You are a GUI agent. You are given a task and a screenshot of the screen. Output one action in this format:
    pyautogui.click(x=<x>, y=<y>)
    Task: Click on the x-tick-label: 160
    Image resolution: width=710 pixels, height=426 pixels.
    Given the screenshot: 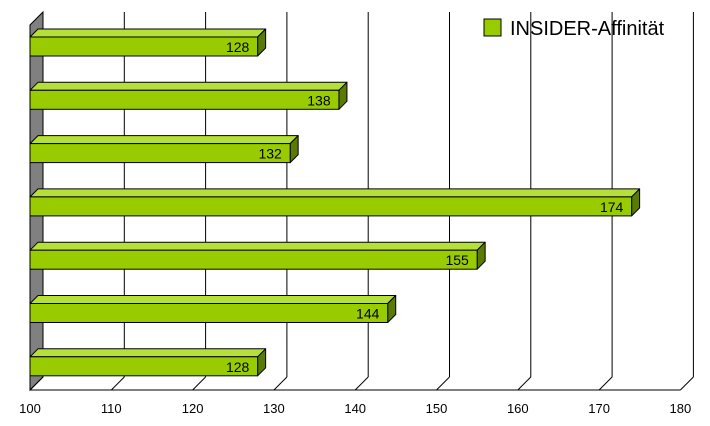 What is the action you would take?
    pyautogui.click(x=518, y=408)
    